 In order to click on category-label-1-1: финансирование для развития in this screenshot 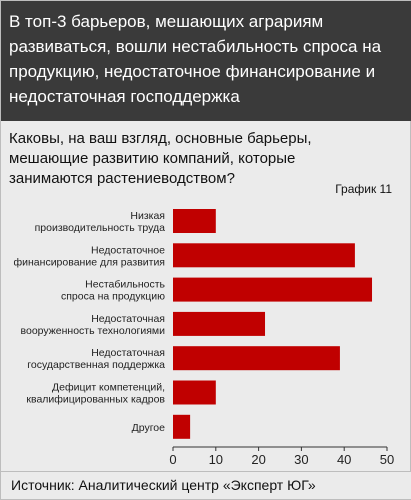, I will do `click(90, 262)`.